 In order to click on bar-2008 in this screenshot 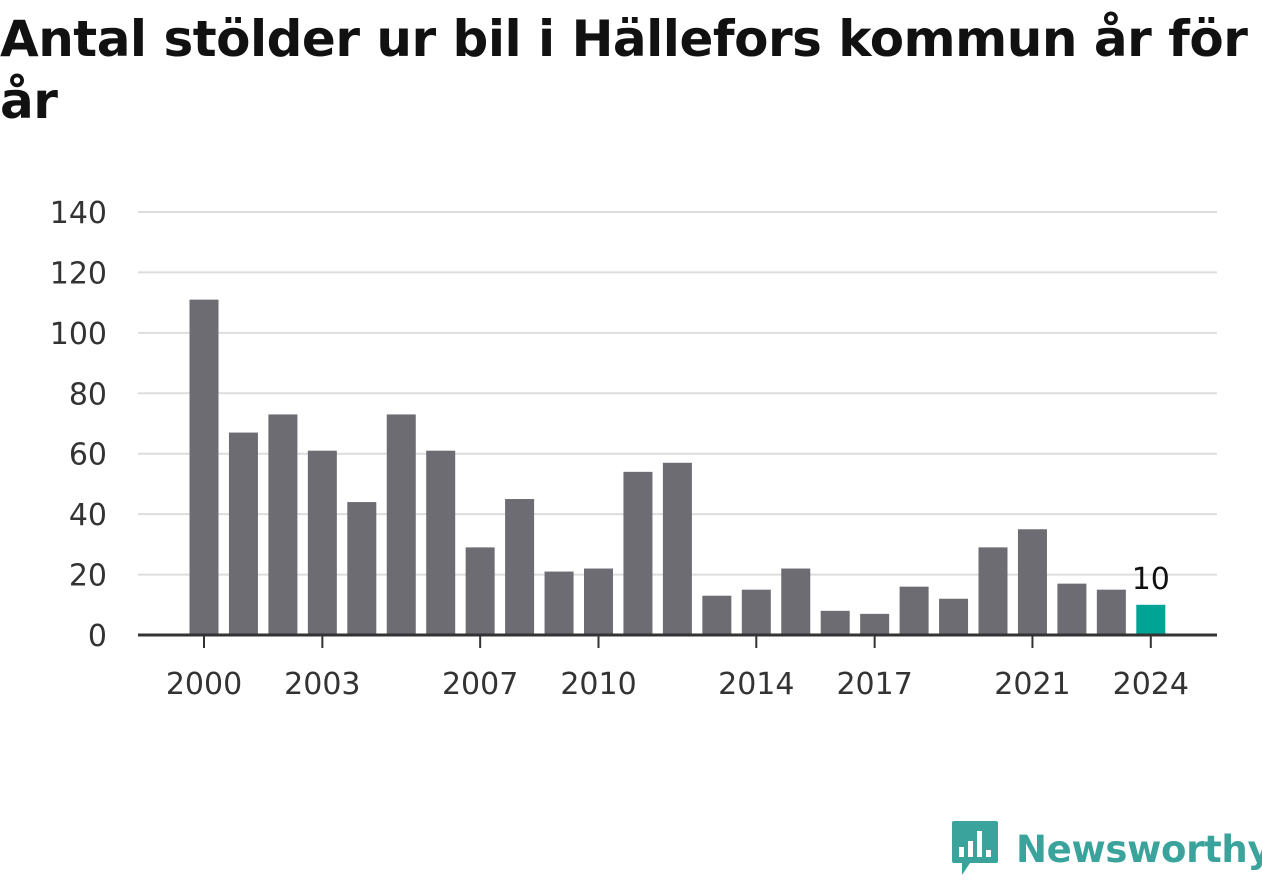, I will do `click(520, 567)`.